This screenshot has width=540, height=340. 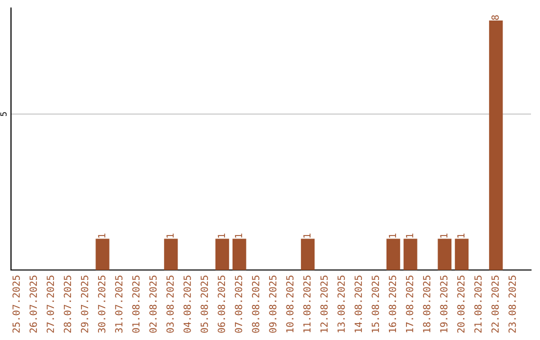 What do you see at coordinates (3, 114) in the screenshot?
I see `y-tick-label: 5` at bounding box center [3, 114].